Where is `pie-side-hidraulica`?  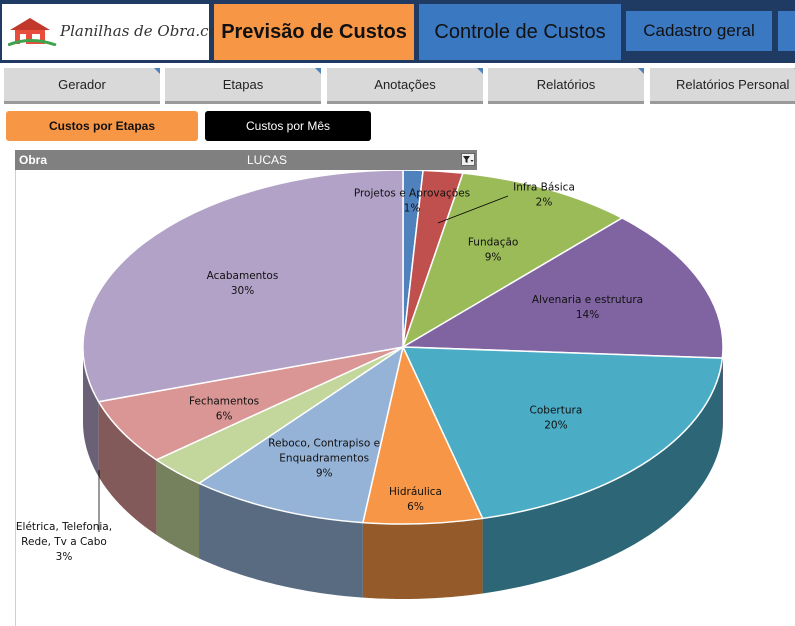
pie-side-hidraulica is located at coordinates (422, 558).